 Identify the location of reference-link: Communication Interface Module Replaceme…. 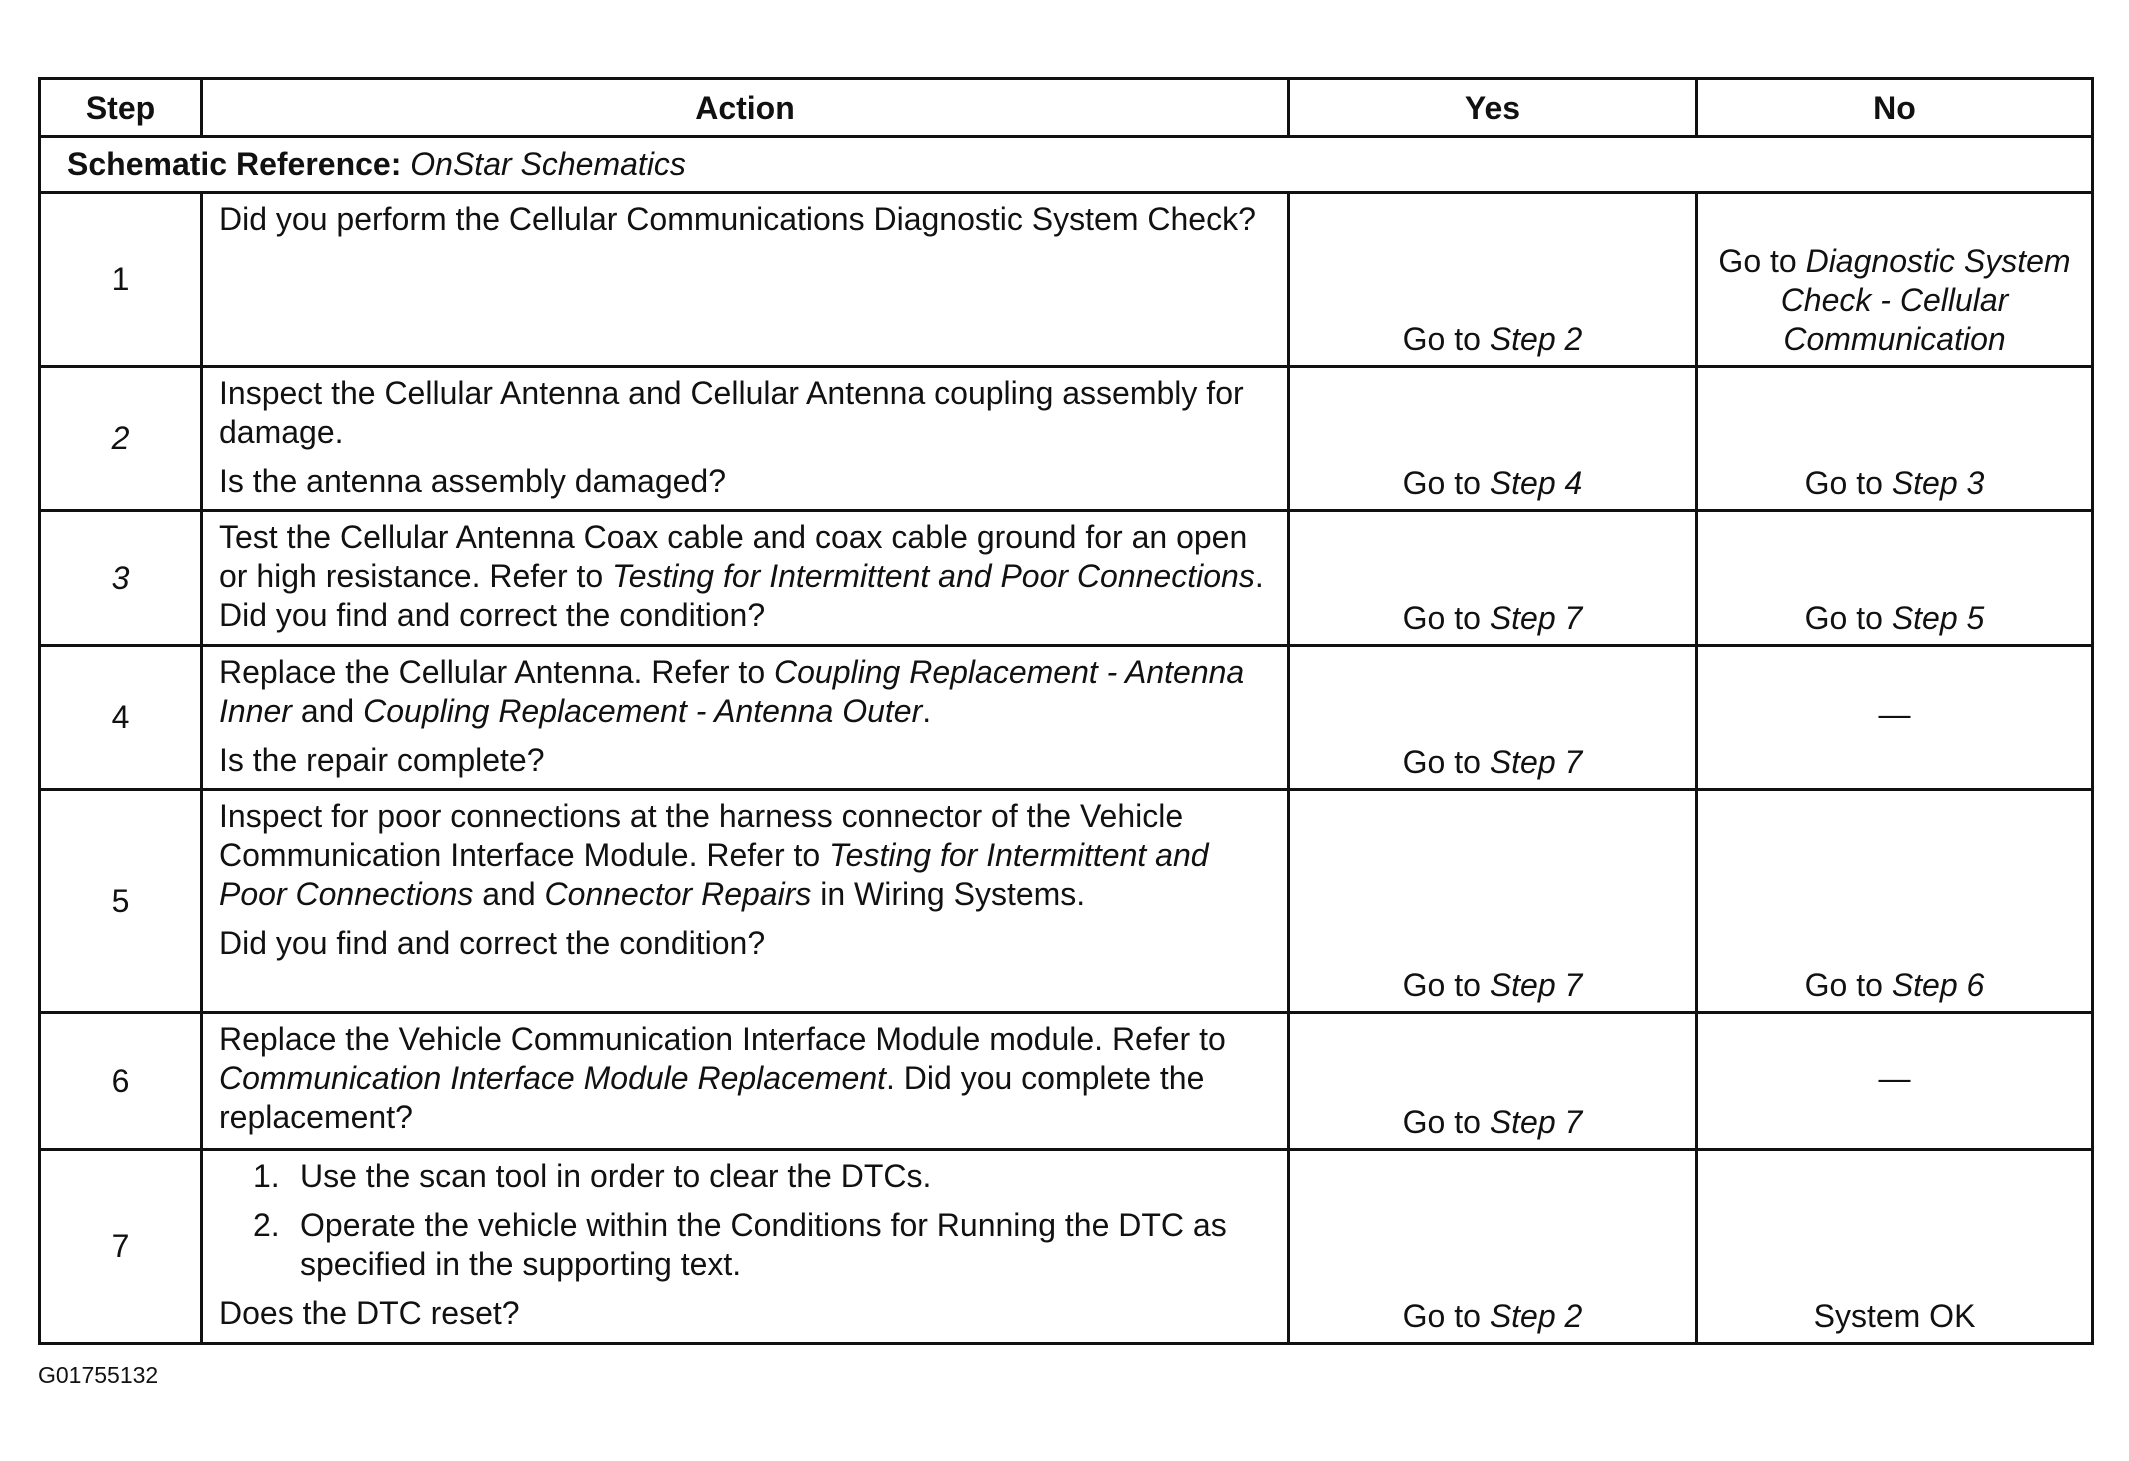
(552, 1078).